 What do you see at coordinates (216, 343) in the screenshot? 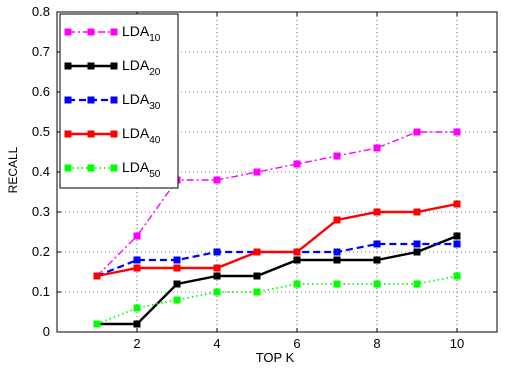
I see `x-tick-label: 4` at bounding box center [216, 343].